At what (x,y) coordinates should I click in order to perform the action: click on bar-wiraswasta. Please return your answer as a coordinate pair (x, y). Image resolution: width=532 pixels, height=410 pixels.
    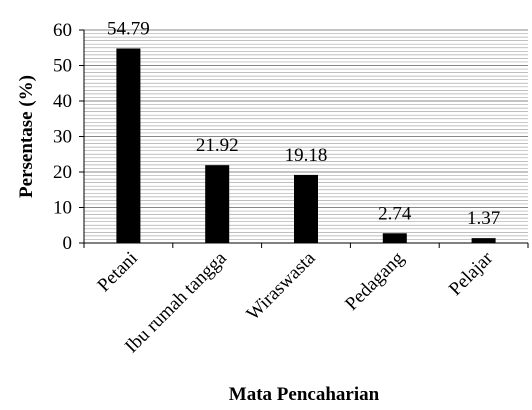
    Looking at the image, I should click on (306, 208).